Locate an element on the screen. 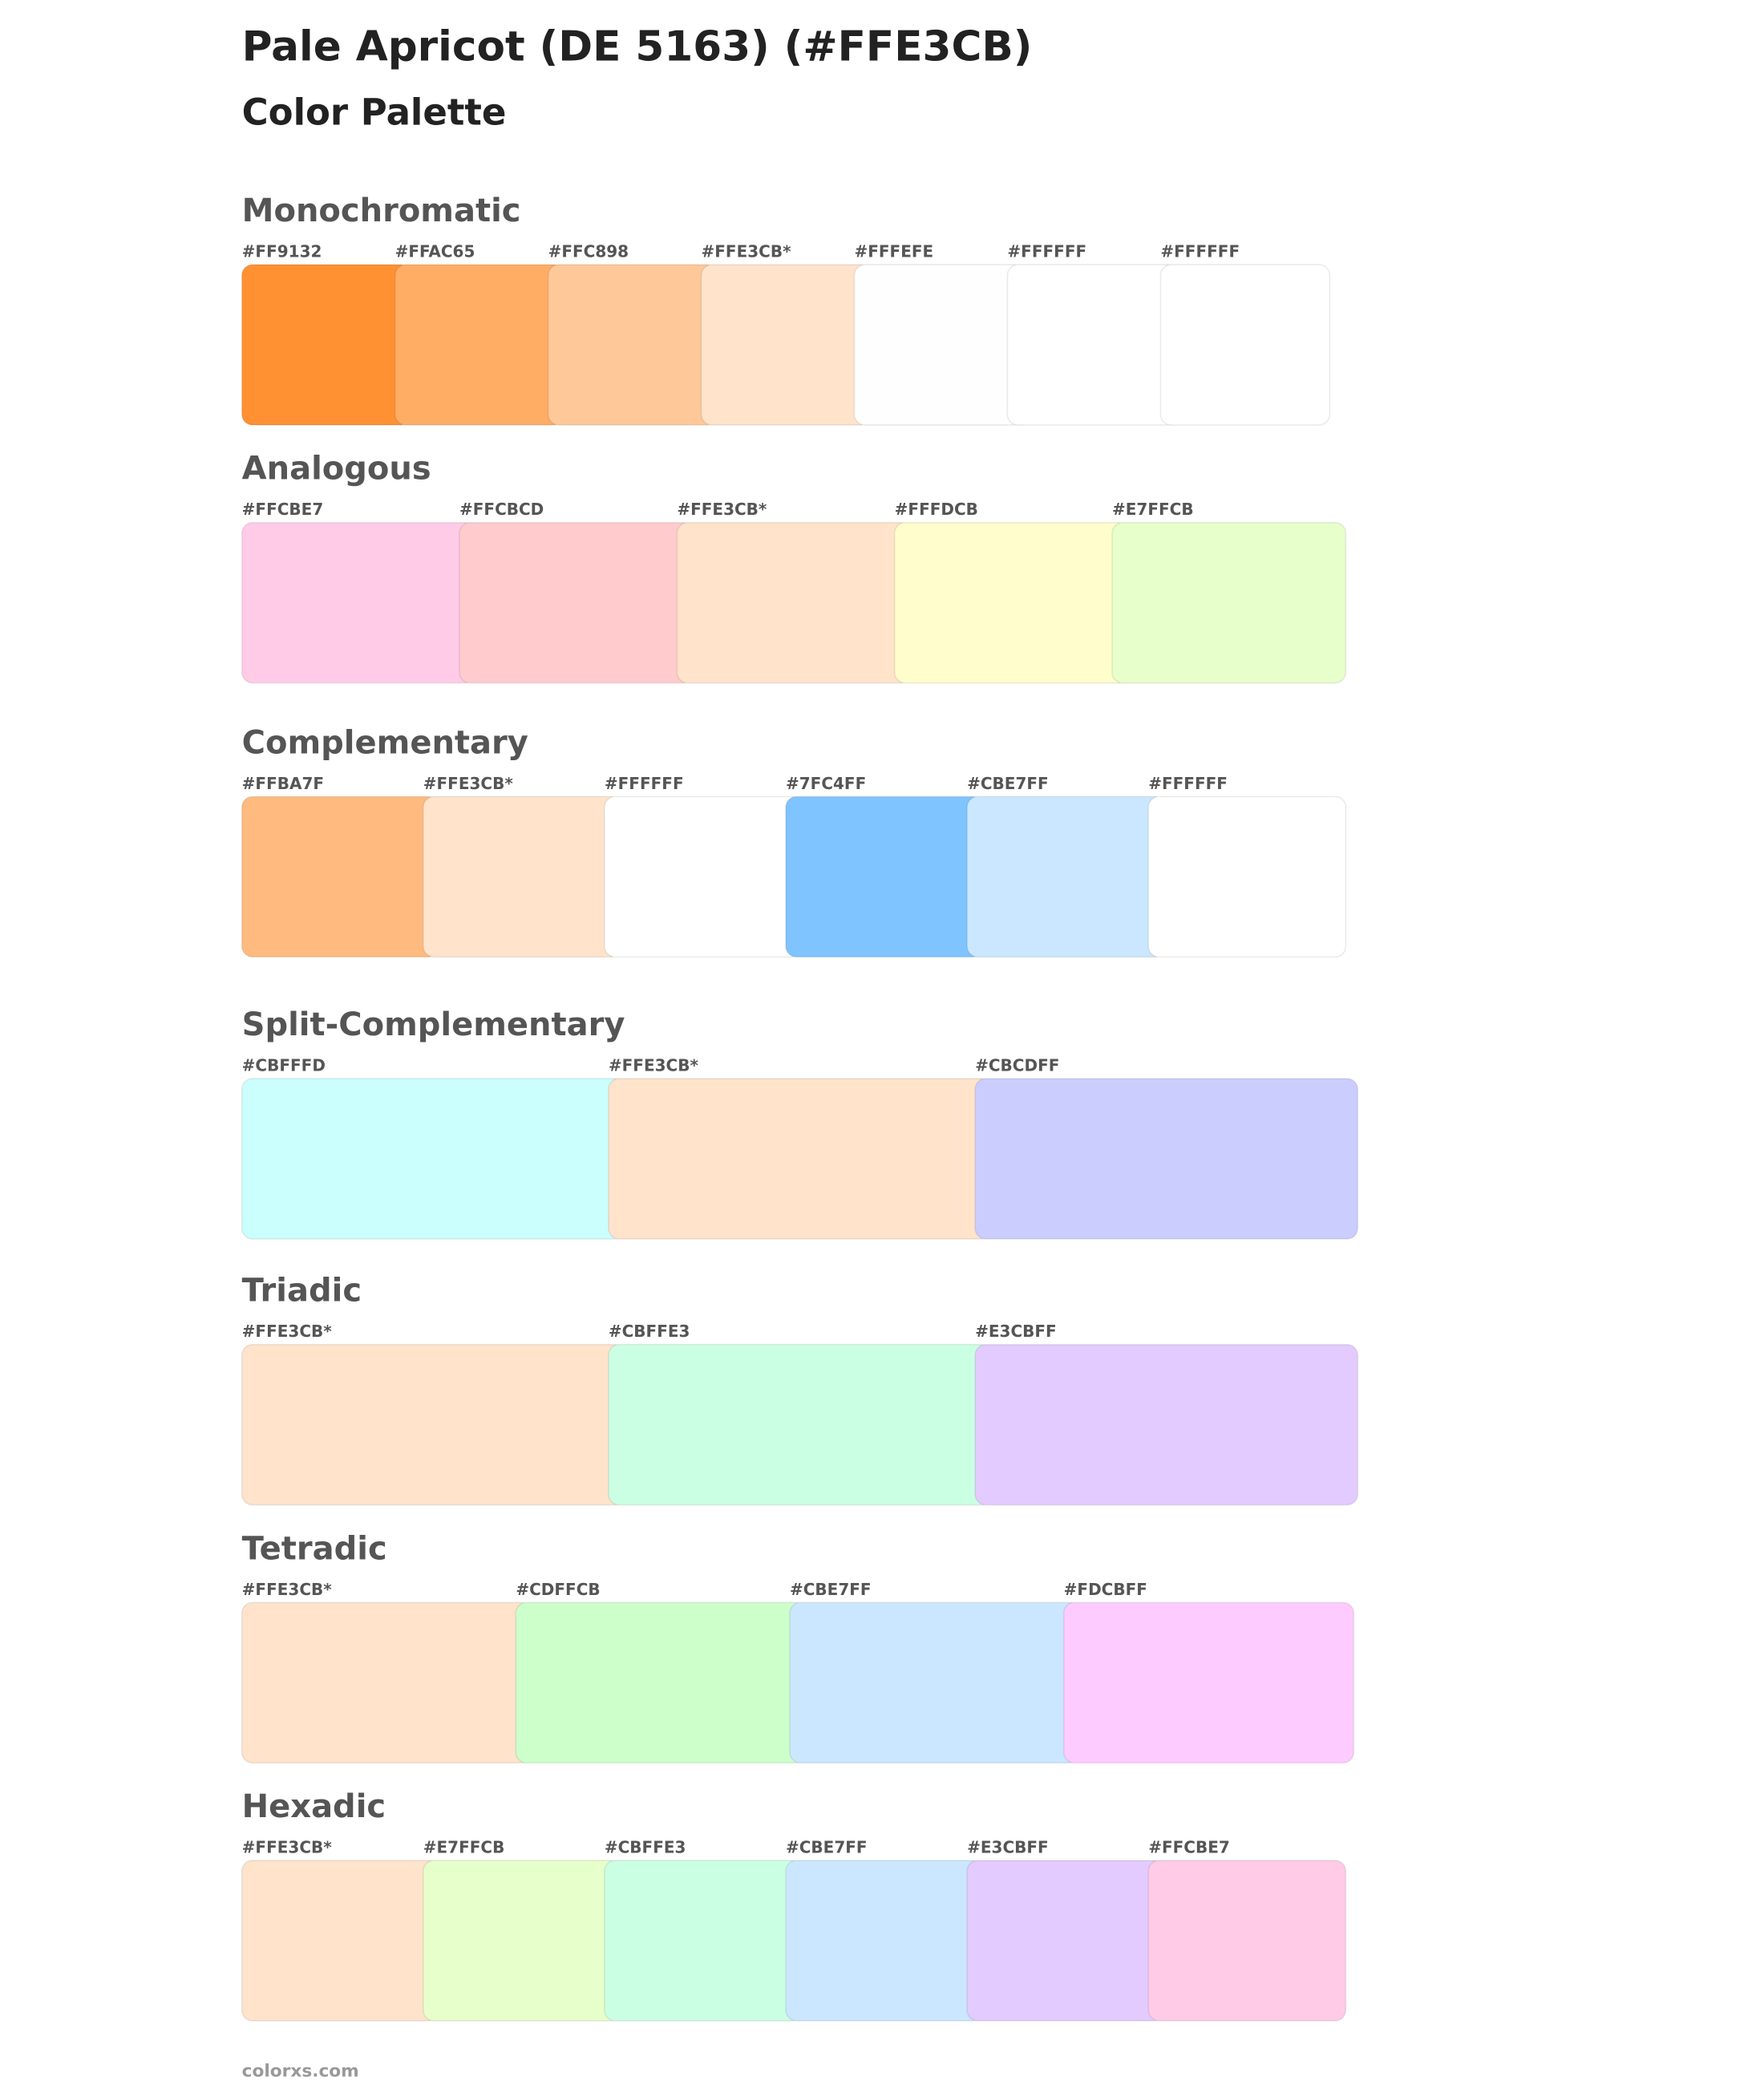 Image resolution: width=1764 pixels, height=2085 pixels. section-heading: Tetradic is located at coordinates (314, 1549).